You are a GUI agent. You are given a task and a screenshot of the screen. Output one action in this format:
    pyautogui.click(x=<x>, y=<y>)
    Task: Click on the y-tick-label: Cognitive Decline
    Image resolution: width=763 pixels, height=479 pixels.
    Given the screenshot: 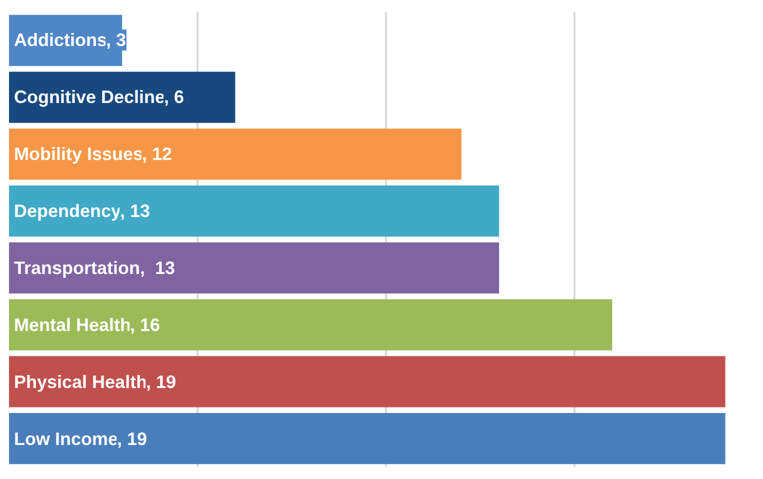 What is the action you would take?
    pyautogui.click(x=90, y=97)
    